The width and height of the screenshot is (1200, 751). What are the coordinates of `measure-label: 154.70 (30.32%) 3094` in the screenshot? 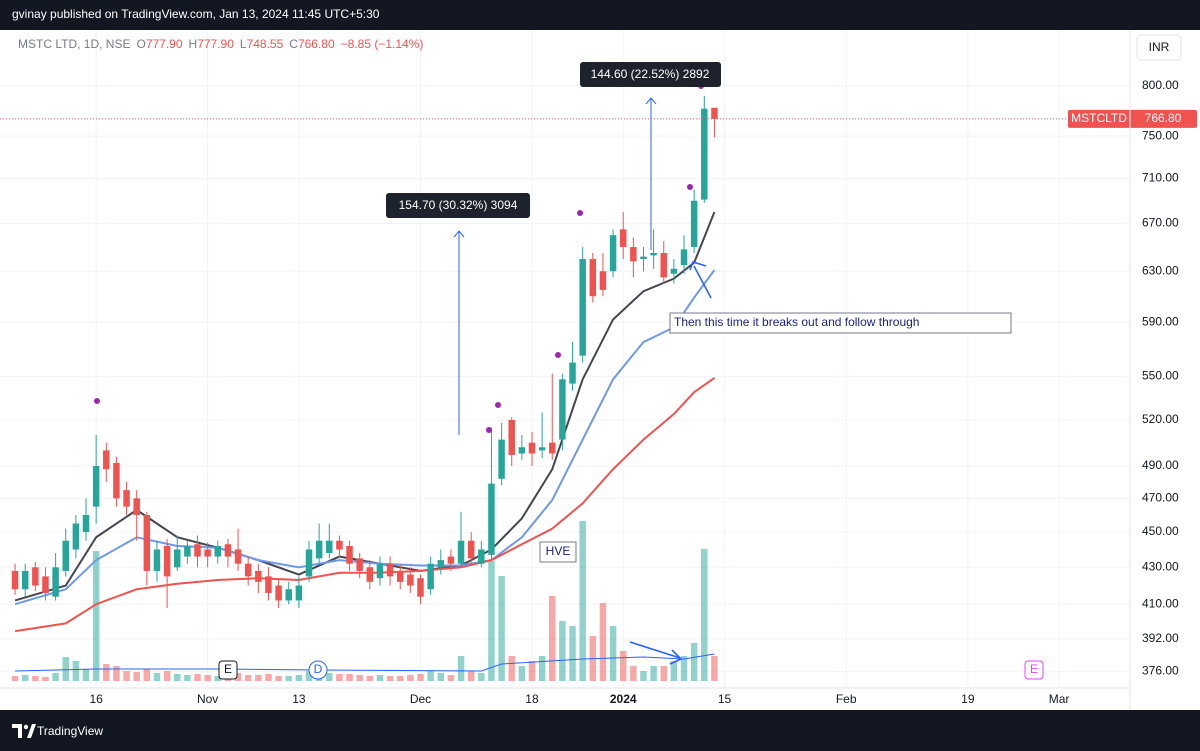 It's located at (458, 205).